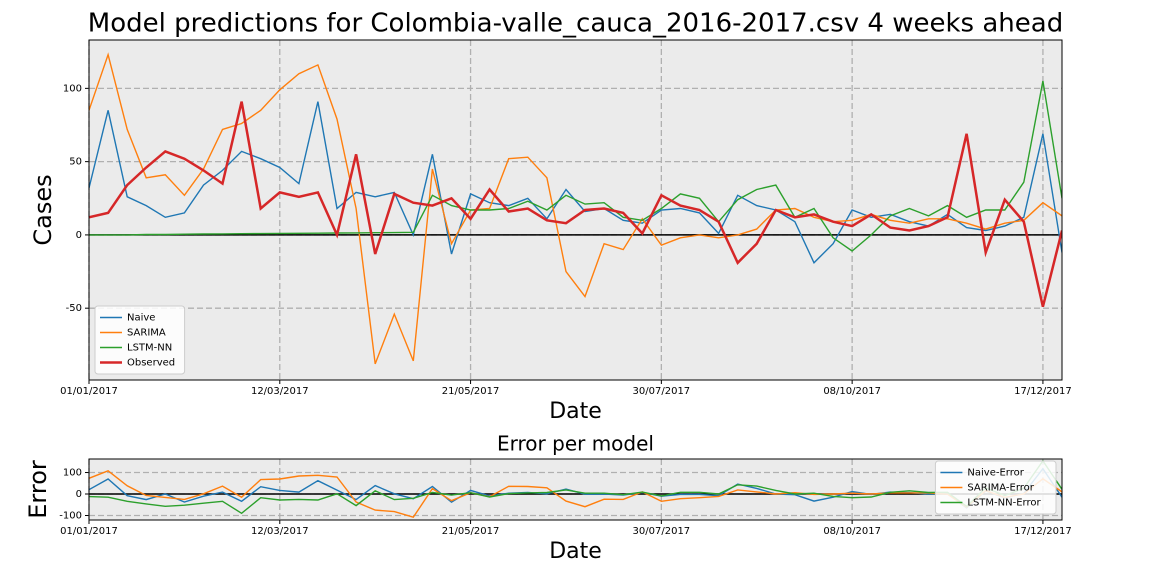 This screenshot has width=1152, height=576. What do you see at coordinates (151, 363) in the screenshot?
I see `legend-label: Observed` at bounding box center [151, 363].